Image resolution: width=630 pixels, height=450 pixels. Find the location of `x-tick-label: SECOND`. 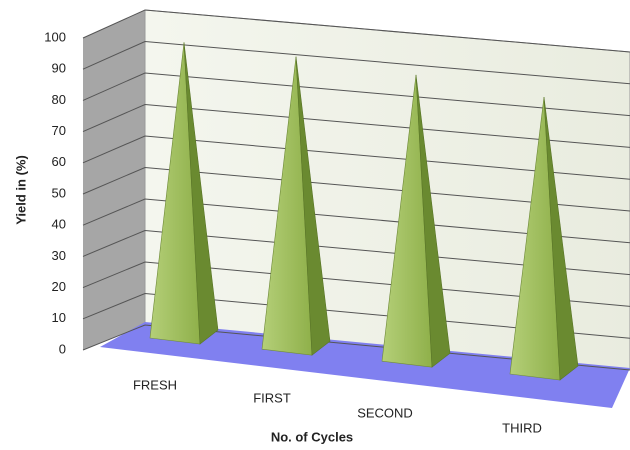

x-tick-label: SECOND is located at coordinates (385, 412).